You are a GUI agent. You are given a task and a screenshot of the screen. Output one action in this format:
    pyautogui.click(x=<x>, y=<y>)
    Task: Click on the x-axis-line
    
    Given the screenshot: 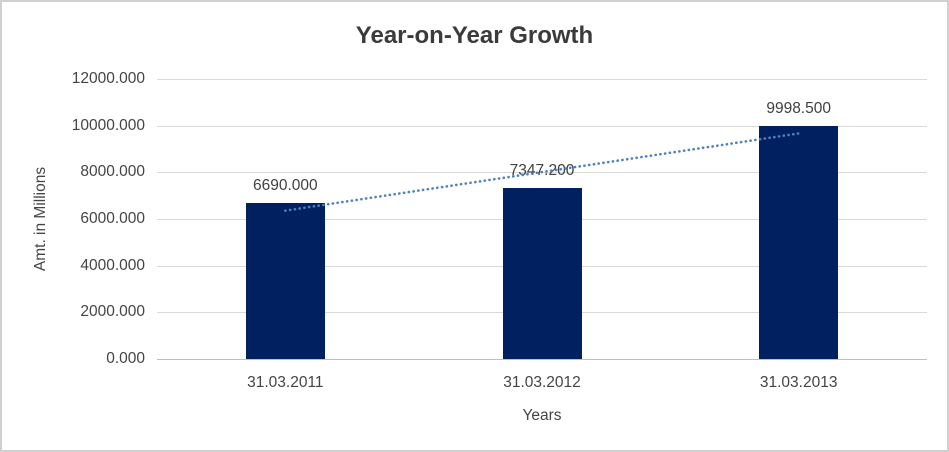 What is the action you would take?
    pyautogui.click(x=542, y=359)
    